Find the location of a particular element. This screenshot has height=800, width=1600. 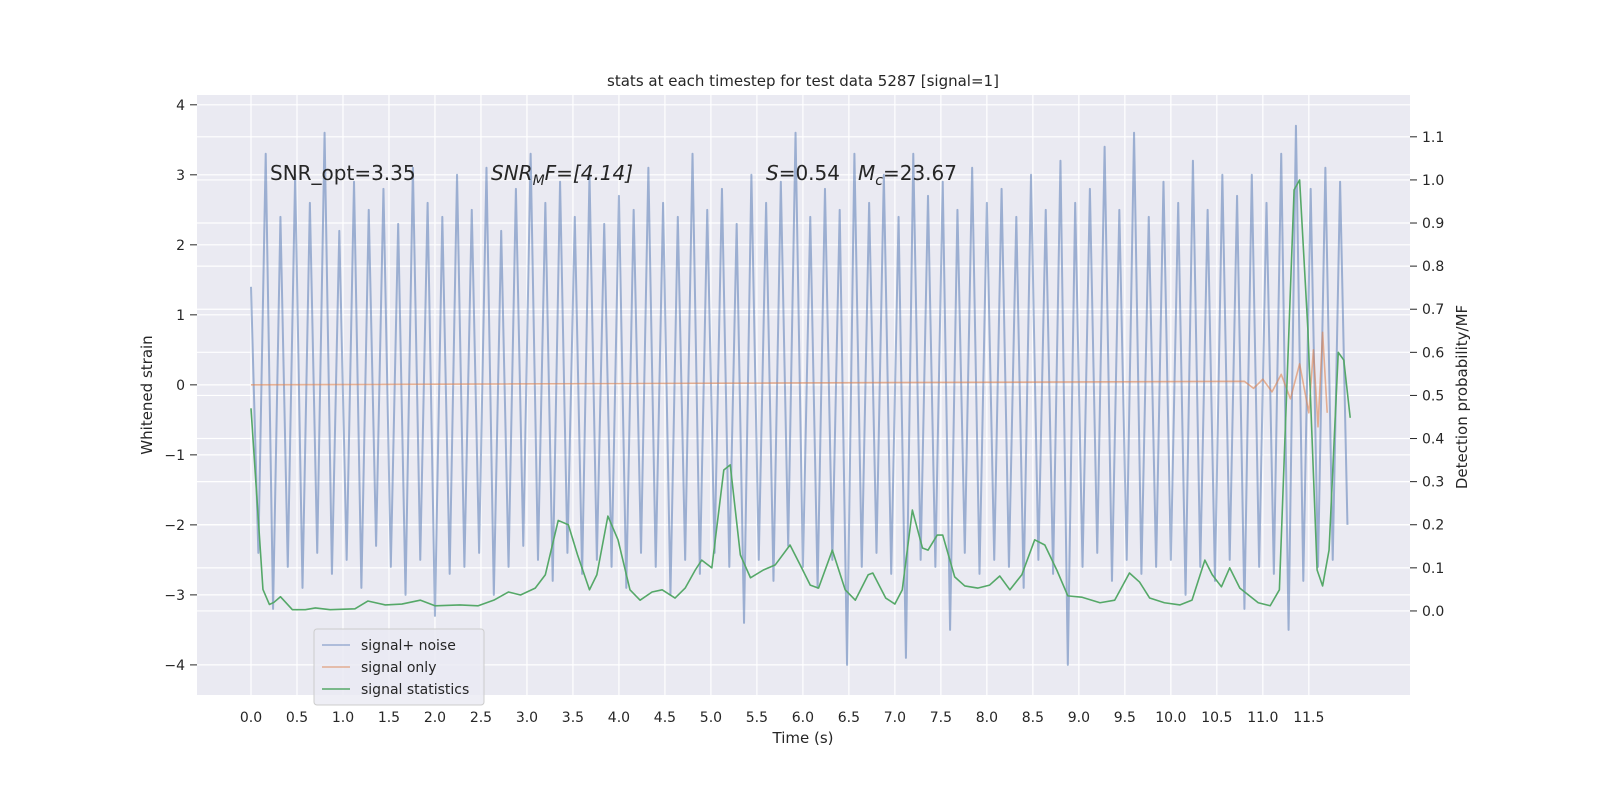

annotation: SNRMF=[4.14] is located at coordinates (562, 175).